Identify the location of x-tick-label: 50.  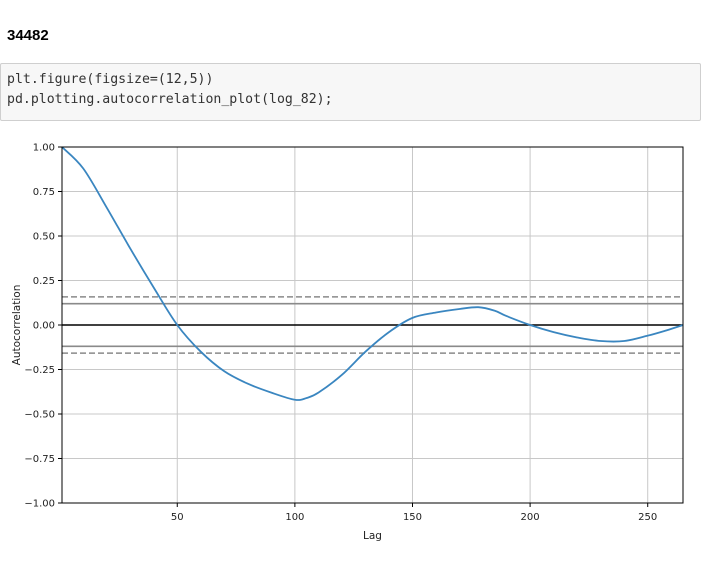
(177, 517).